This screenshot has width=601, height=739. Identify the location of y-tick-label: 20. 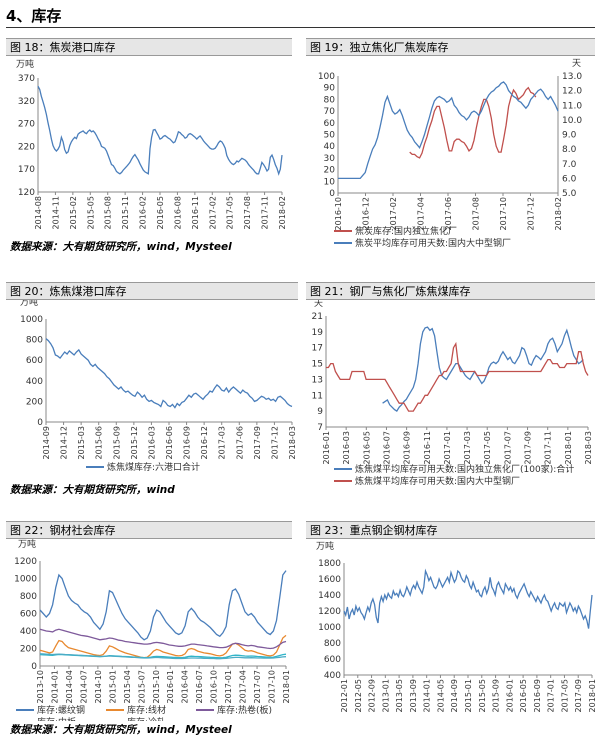
(330, 171).